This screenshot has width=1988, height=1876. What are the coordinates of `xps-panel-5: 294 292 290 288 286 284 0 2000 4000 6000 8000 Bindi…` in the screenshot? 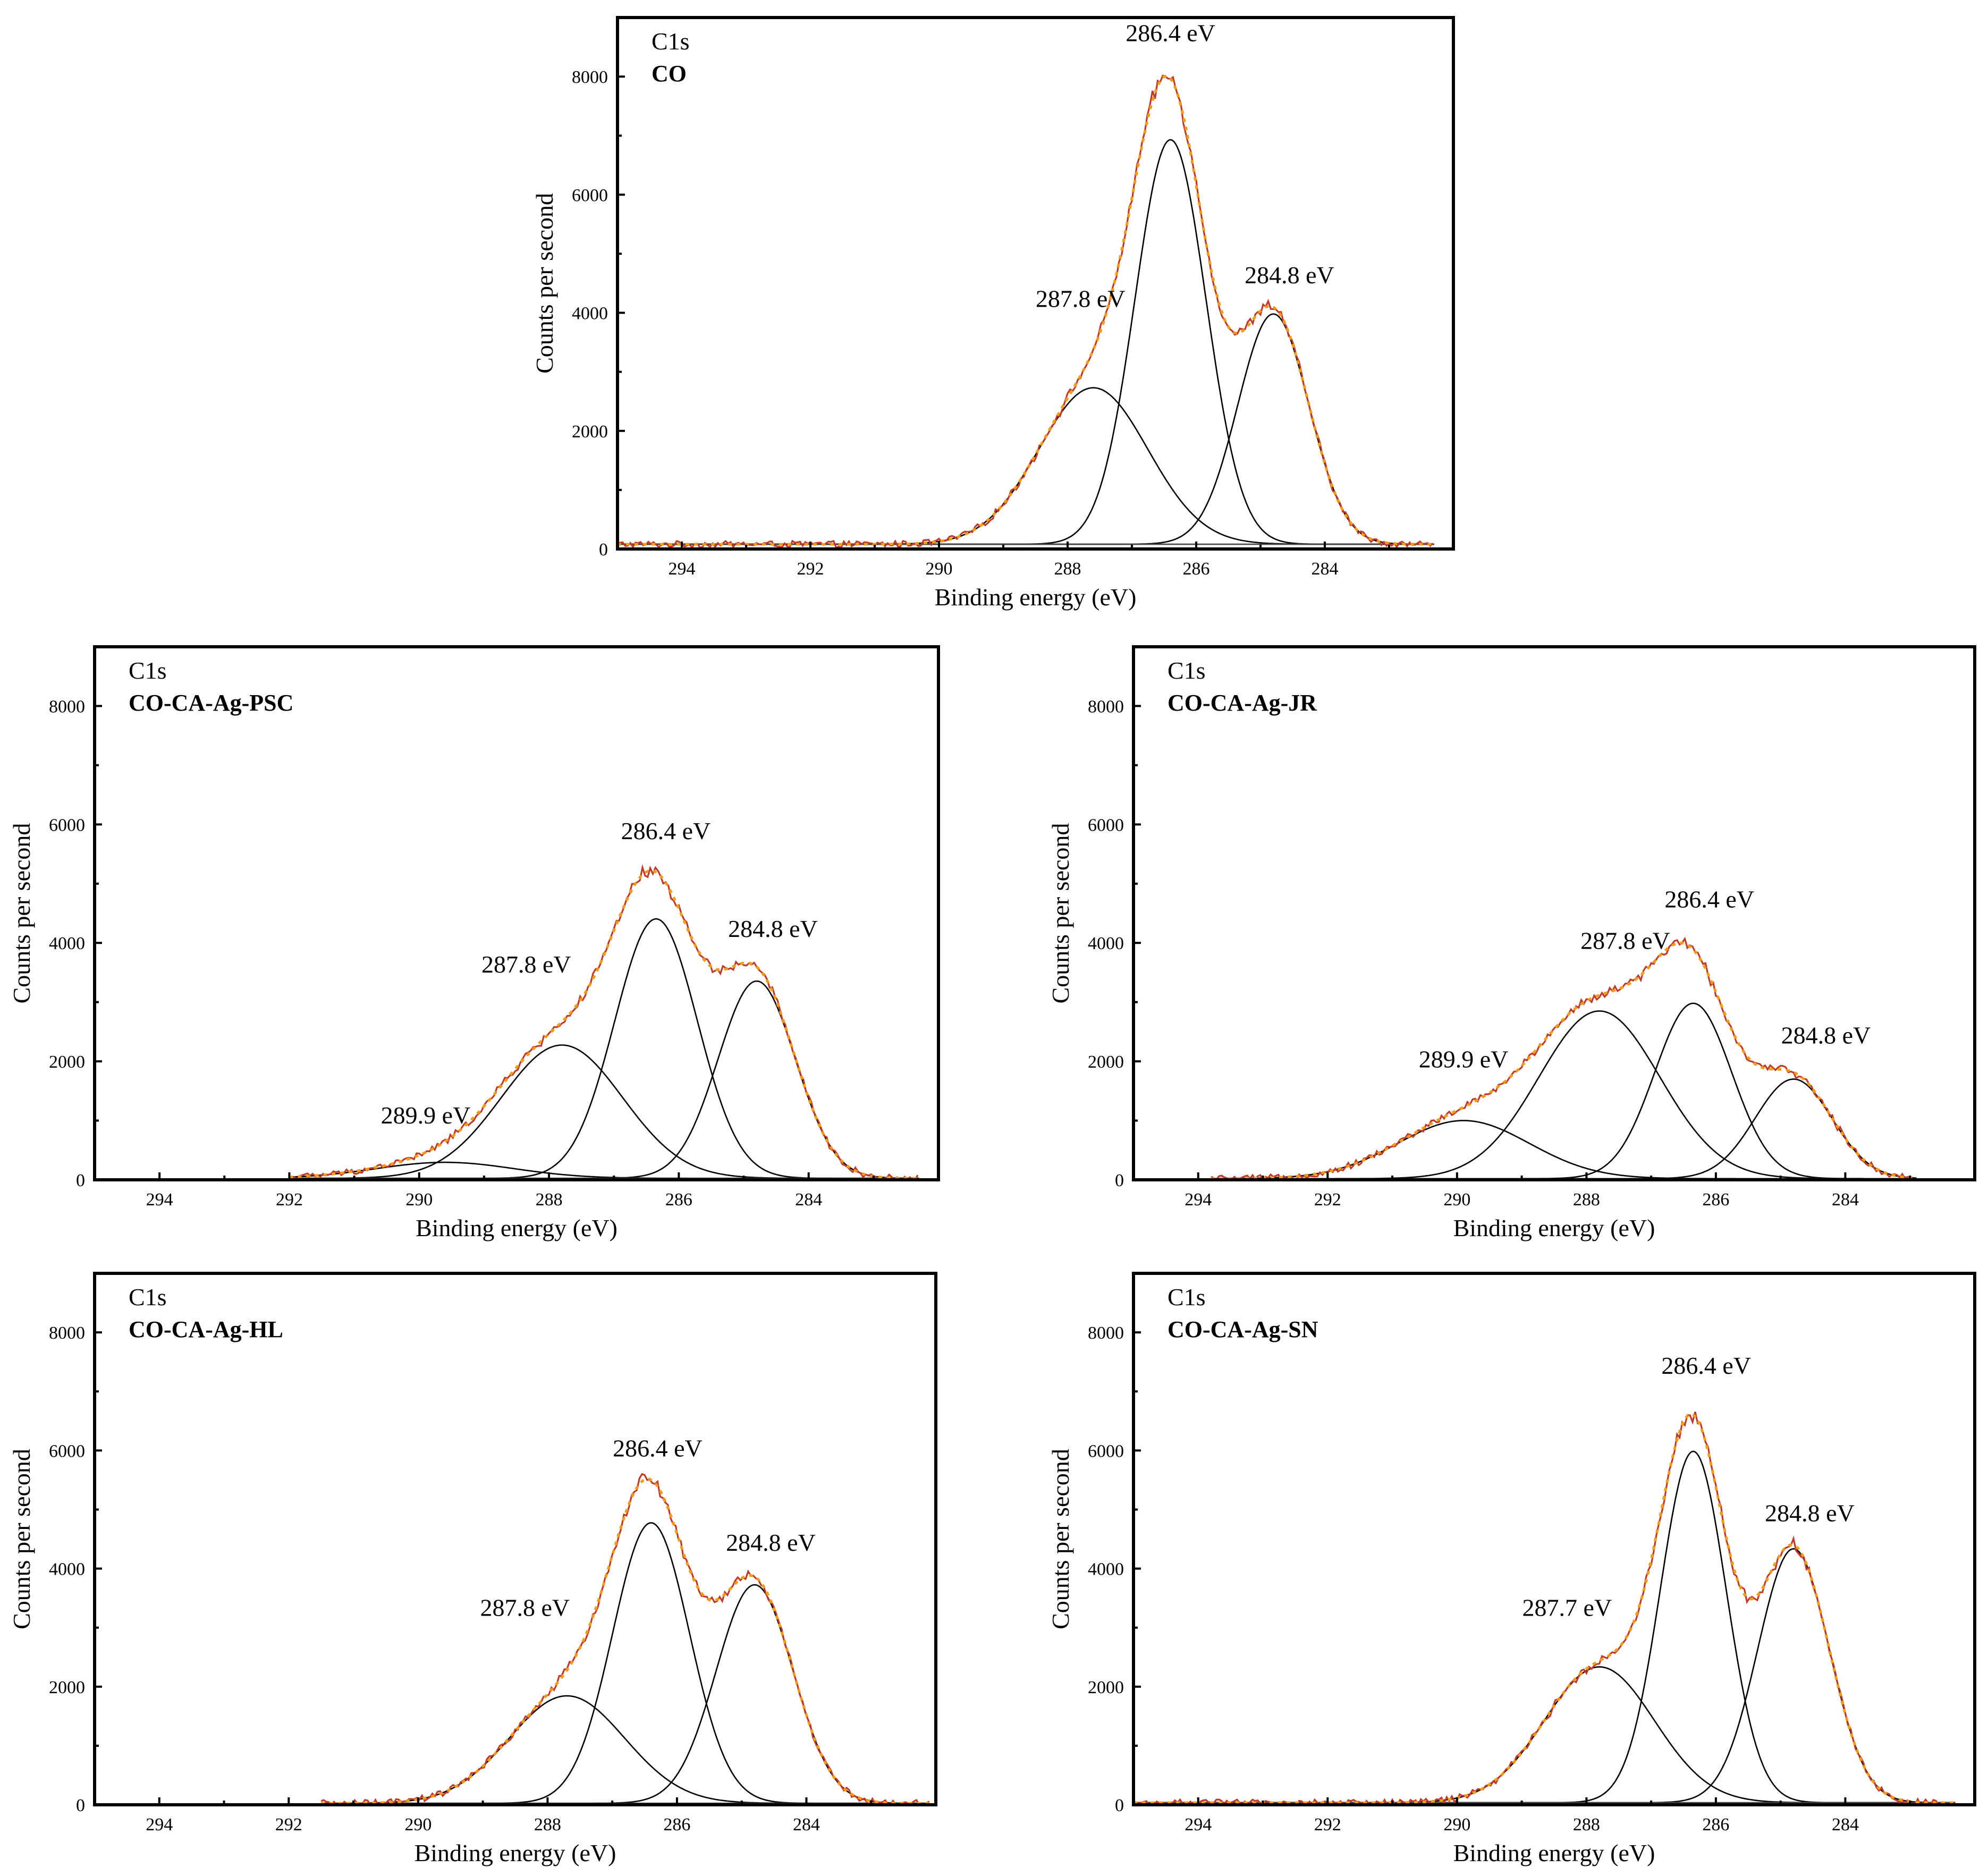 It's located at (1511, 1569).